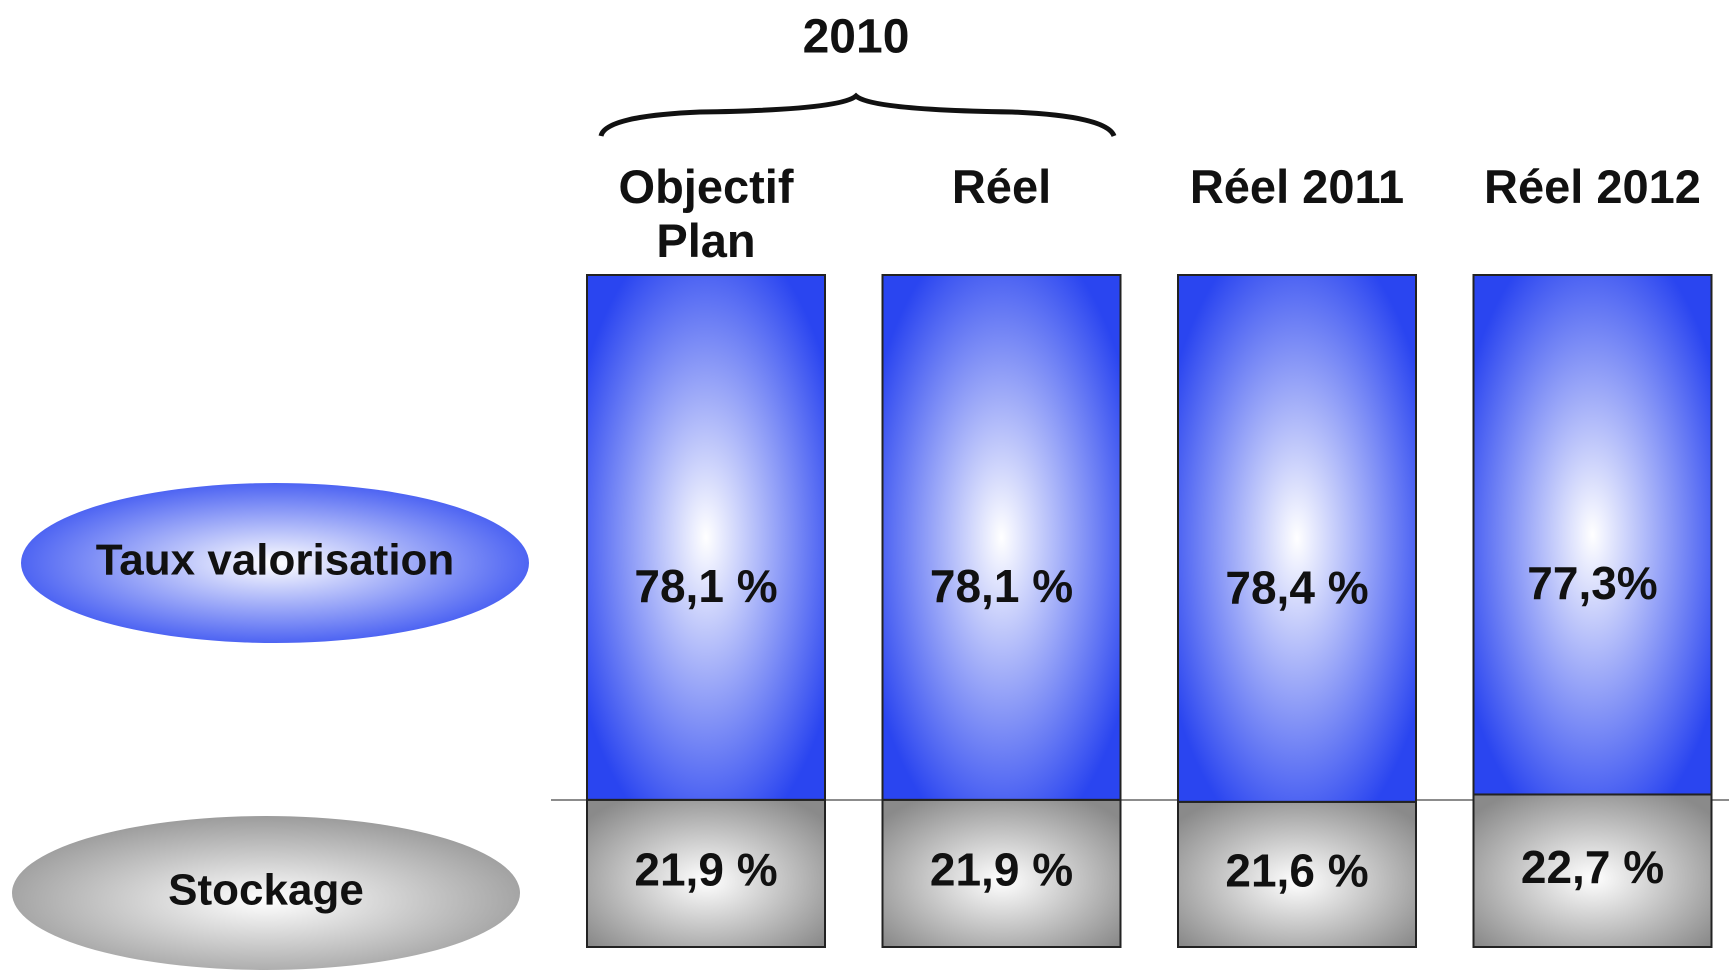 The image size is (1729, 971). Describe the element at coordinates (1592, 186) in the screenshot. I see `category-label: Réel 2012` at that location.